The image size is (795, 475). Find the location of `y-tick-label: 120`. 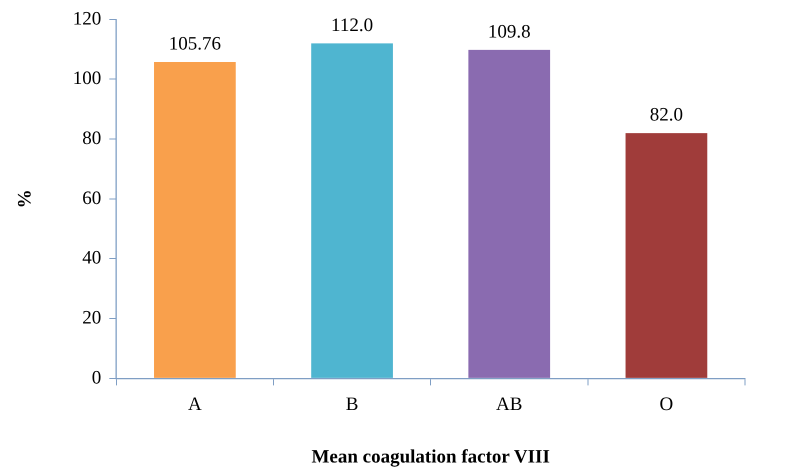

y-tick-label: 120 is located at coordinates (87, 19).